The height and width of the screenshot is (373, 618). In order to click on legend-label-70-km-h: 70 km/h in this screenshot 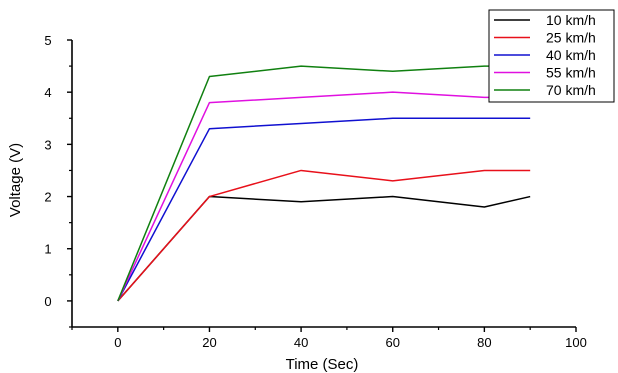, I will do `click(571, 90)`.